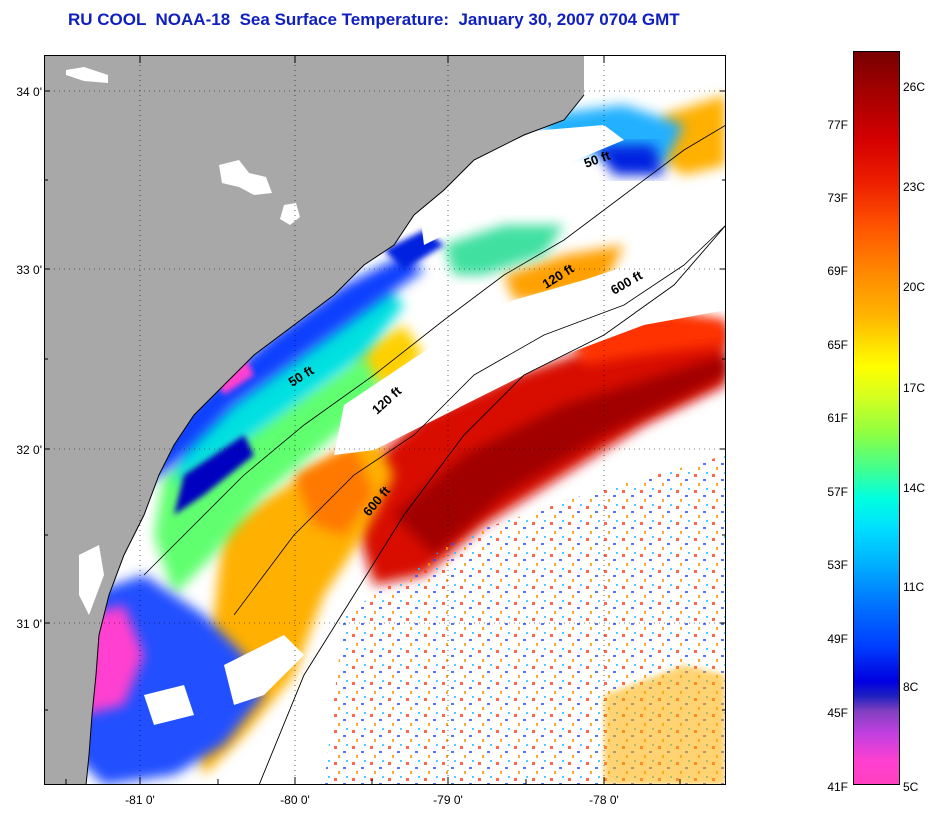  I want to click on colorbar-c-label: 5C, so click(911, 787).